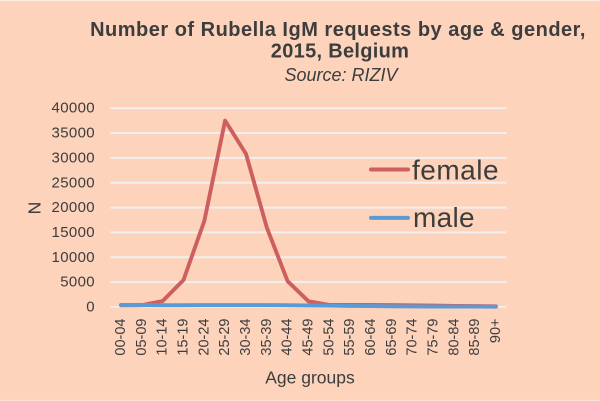 Image resolution: width=600 pixels, height=401 pixels. Describe the element at coordinates (225, 337) in the screenshot. I see `svg-text: 25-29` at that location.